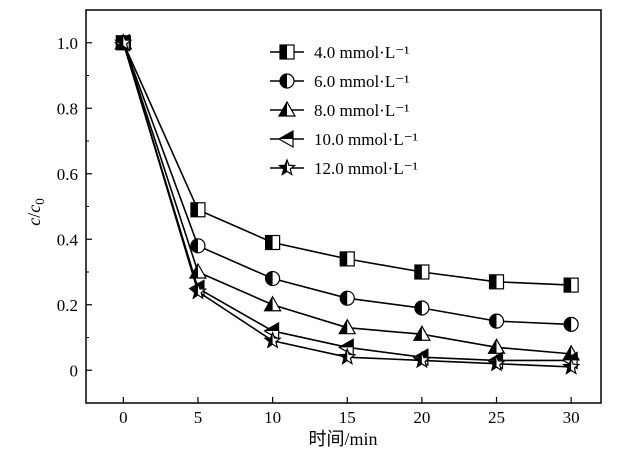 The width and height of the screenshot is (621, 455). Describe the element at coordinates (34, 215) in the screenshot. I see `y-axis-title-slash: /` at that location.